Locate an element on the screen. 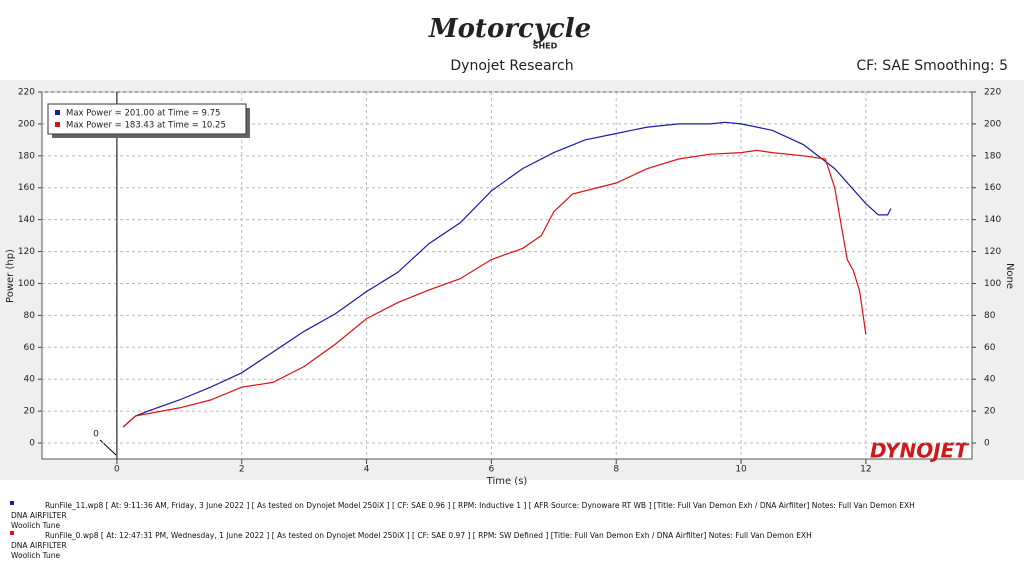 This screenshot has height=576, width=1024. y-tick-label: 180 is located at coordinates (26, 156).